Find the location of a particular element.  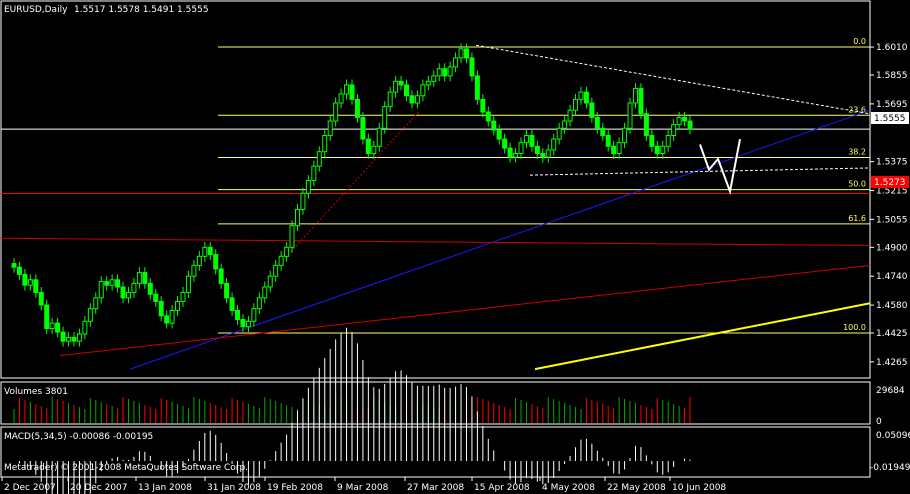

macd-panel-frame is located at coordinates (435, 452).